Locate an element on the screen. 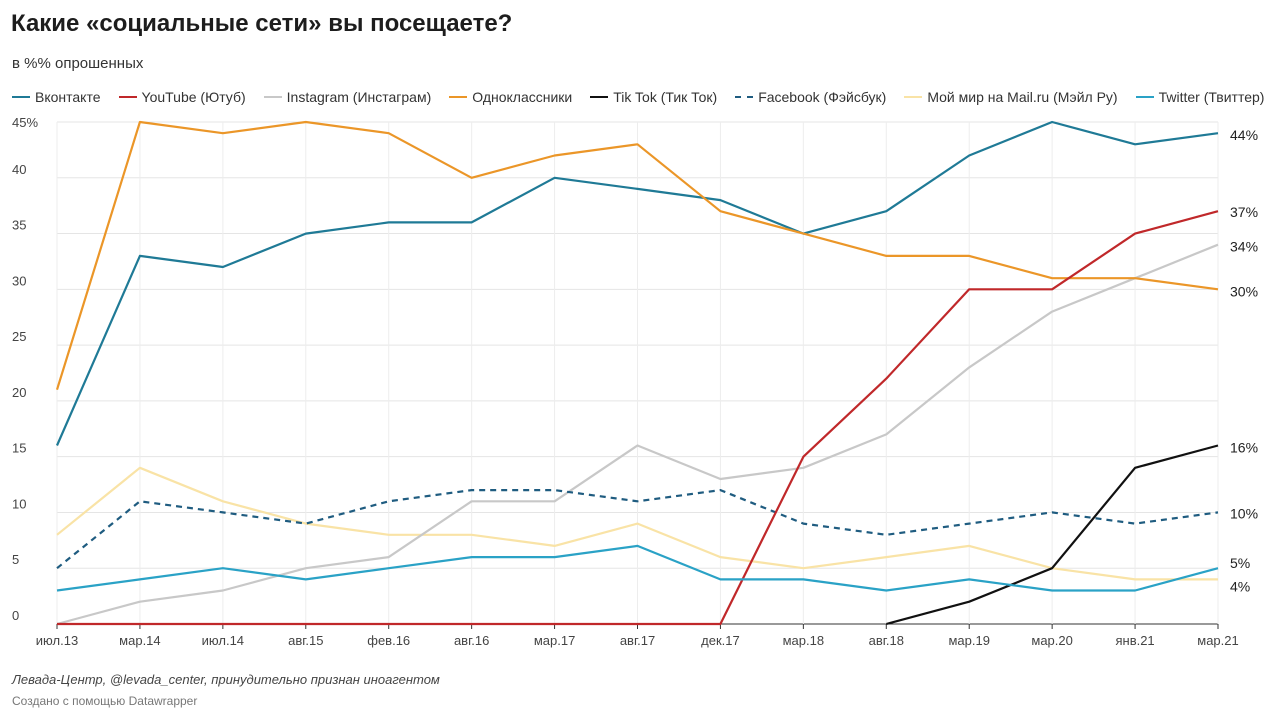 This screenshot has width=1280, height=721. end-label-вконтакте: 44% is located at coordinates (1244, 135).